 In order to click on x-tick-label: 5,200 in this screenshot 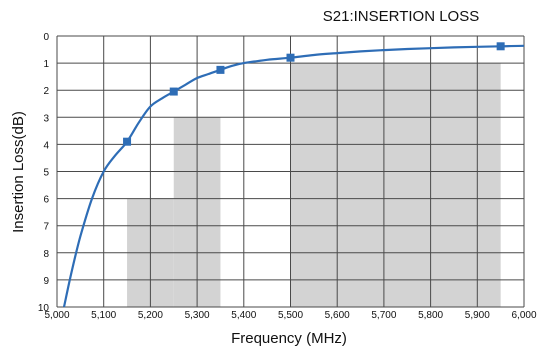, I will do `click(150, 315)`.